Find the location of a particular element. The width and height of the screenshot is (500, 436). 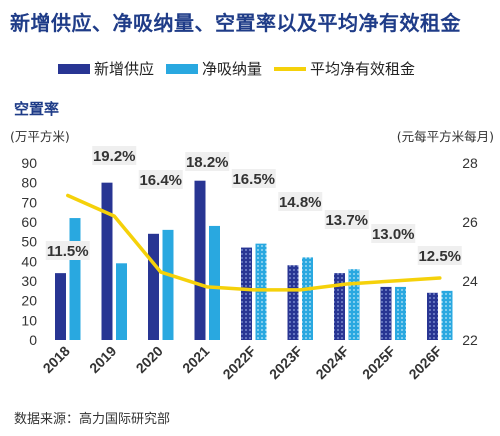

vacancy-rate-label: 空置率 is located at coordinates (37, 109).